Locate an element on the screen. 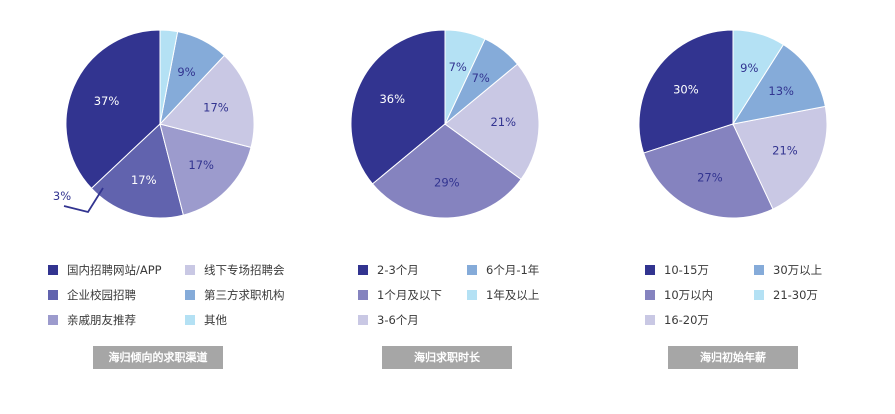 The width and height of the screenshot is (895, 414). legend-item: 2-3个月 is located at coordinates (388, 270).